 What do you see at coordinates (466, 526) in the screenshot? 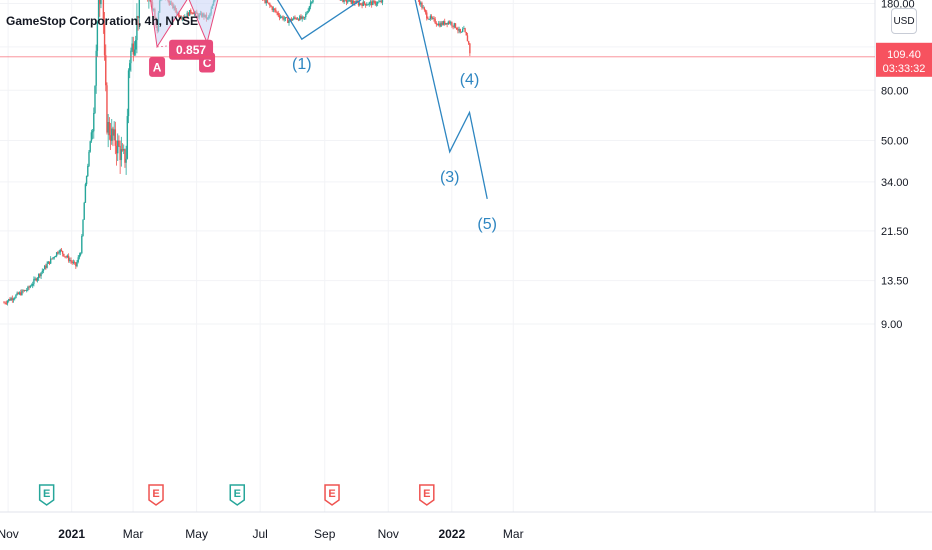
I see `time-axis: Nov 2021 Mar May Jul Sep Nov 2022 Mar` at bounding box center [466, 526].